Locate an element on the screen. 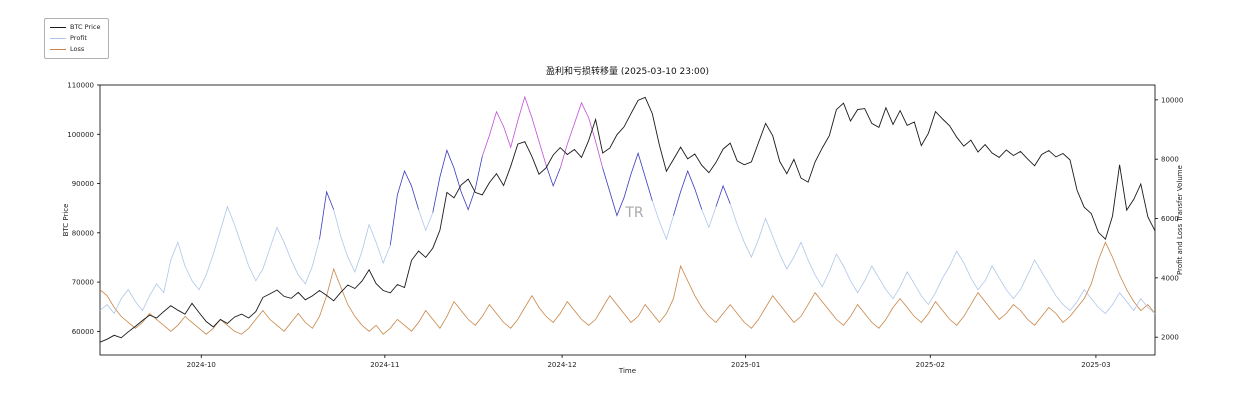  chart-legend: BTC Price Profit Loss is located at coordinates (76, 38).